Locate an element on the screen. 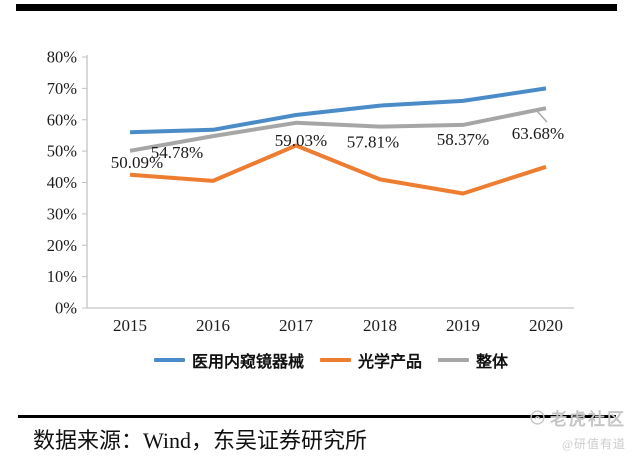 The height and width of the screenshot is (456, 634). legend-item-label: 光学产品 is located at coordinates (389, 362).